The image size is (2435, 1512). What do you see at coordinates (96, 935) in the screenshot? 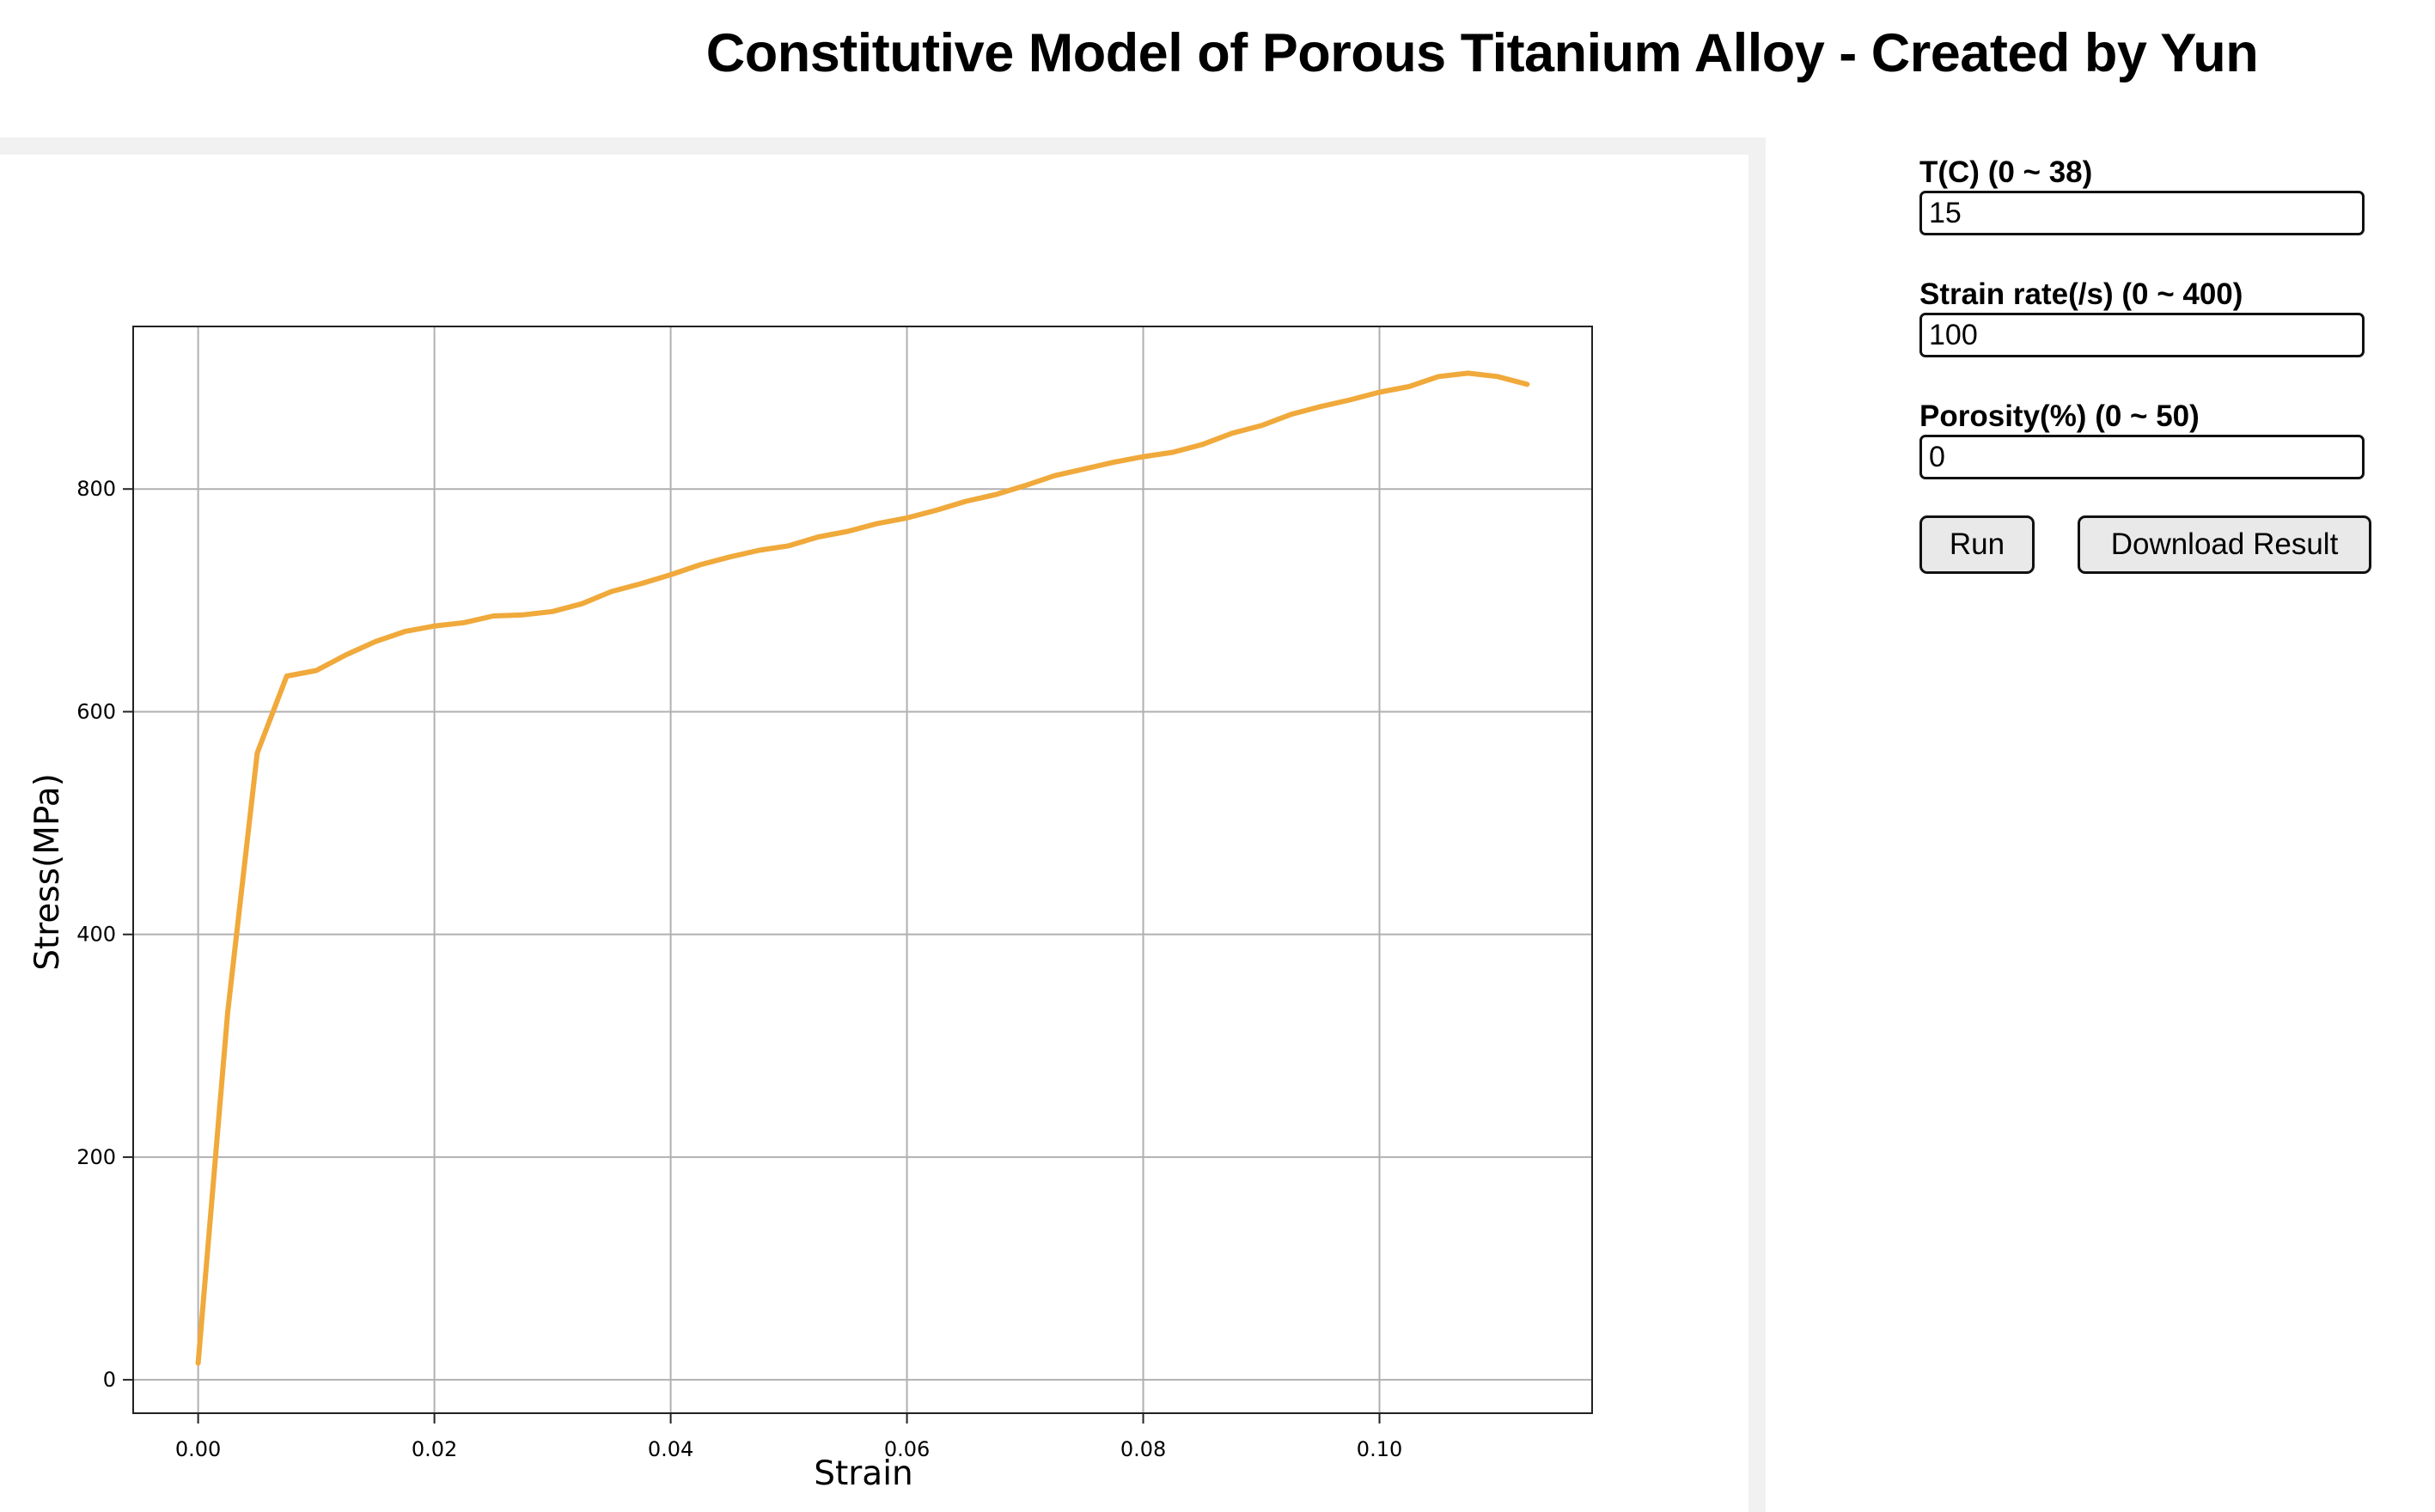
I see `y-tick-label: 400` at bounding box center [96, 935].